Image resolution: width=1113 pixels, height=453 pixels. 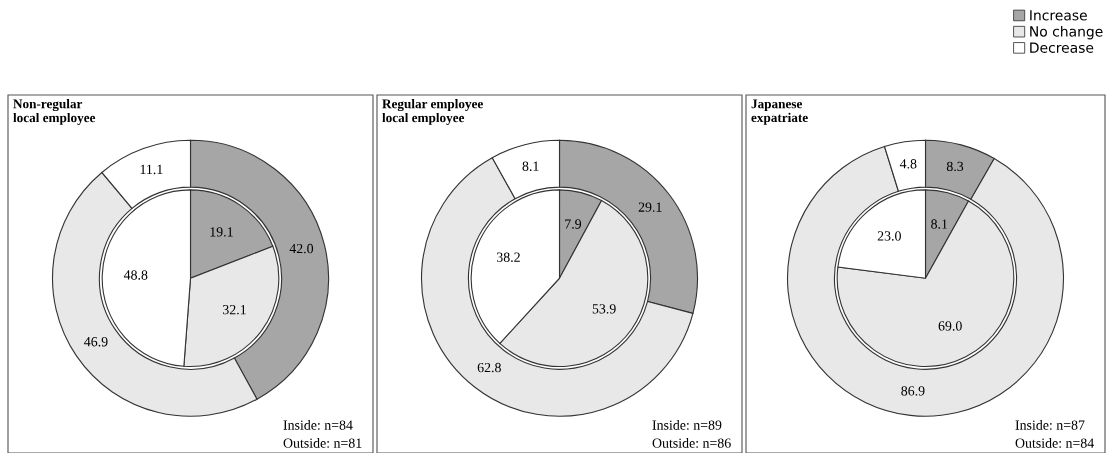 I want to click on legend-label: No change, so click(x=1066, y=32).